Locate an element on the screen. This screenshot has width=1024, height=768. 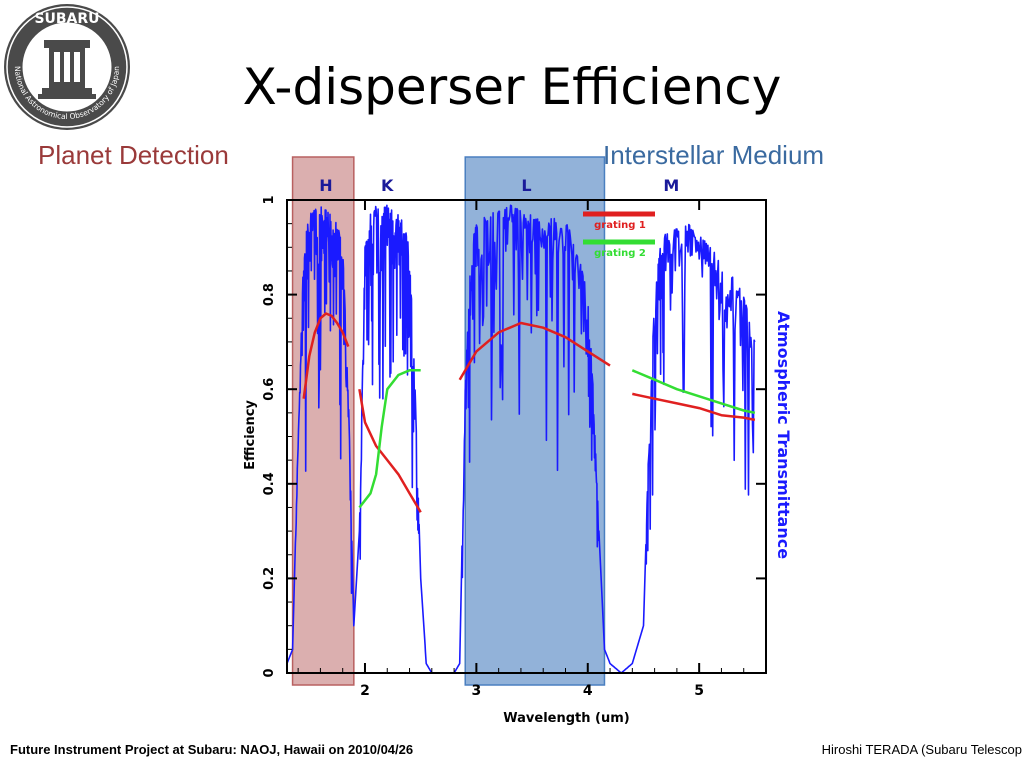
y-tick-label: 0.8 is located at coordinates (269, 294).